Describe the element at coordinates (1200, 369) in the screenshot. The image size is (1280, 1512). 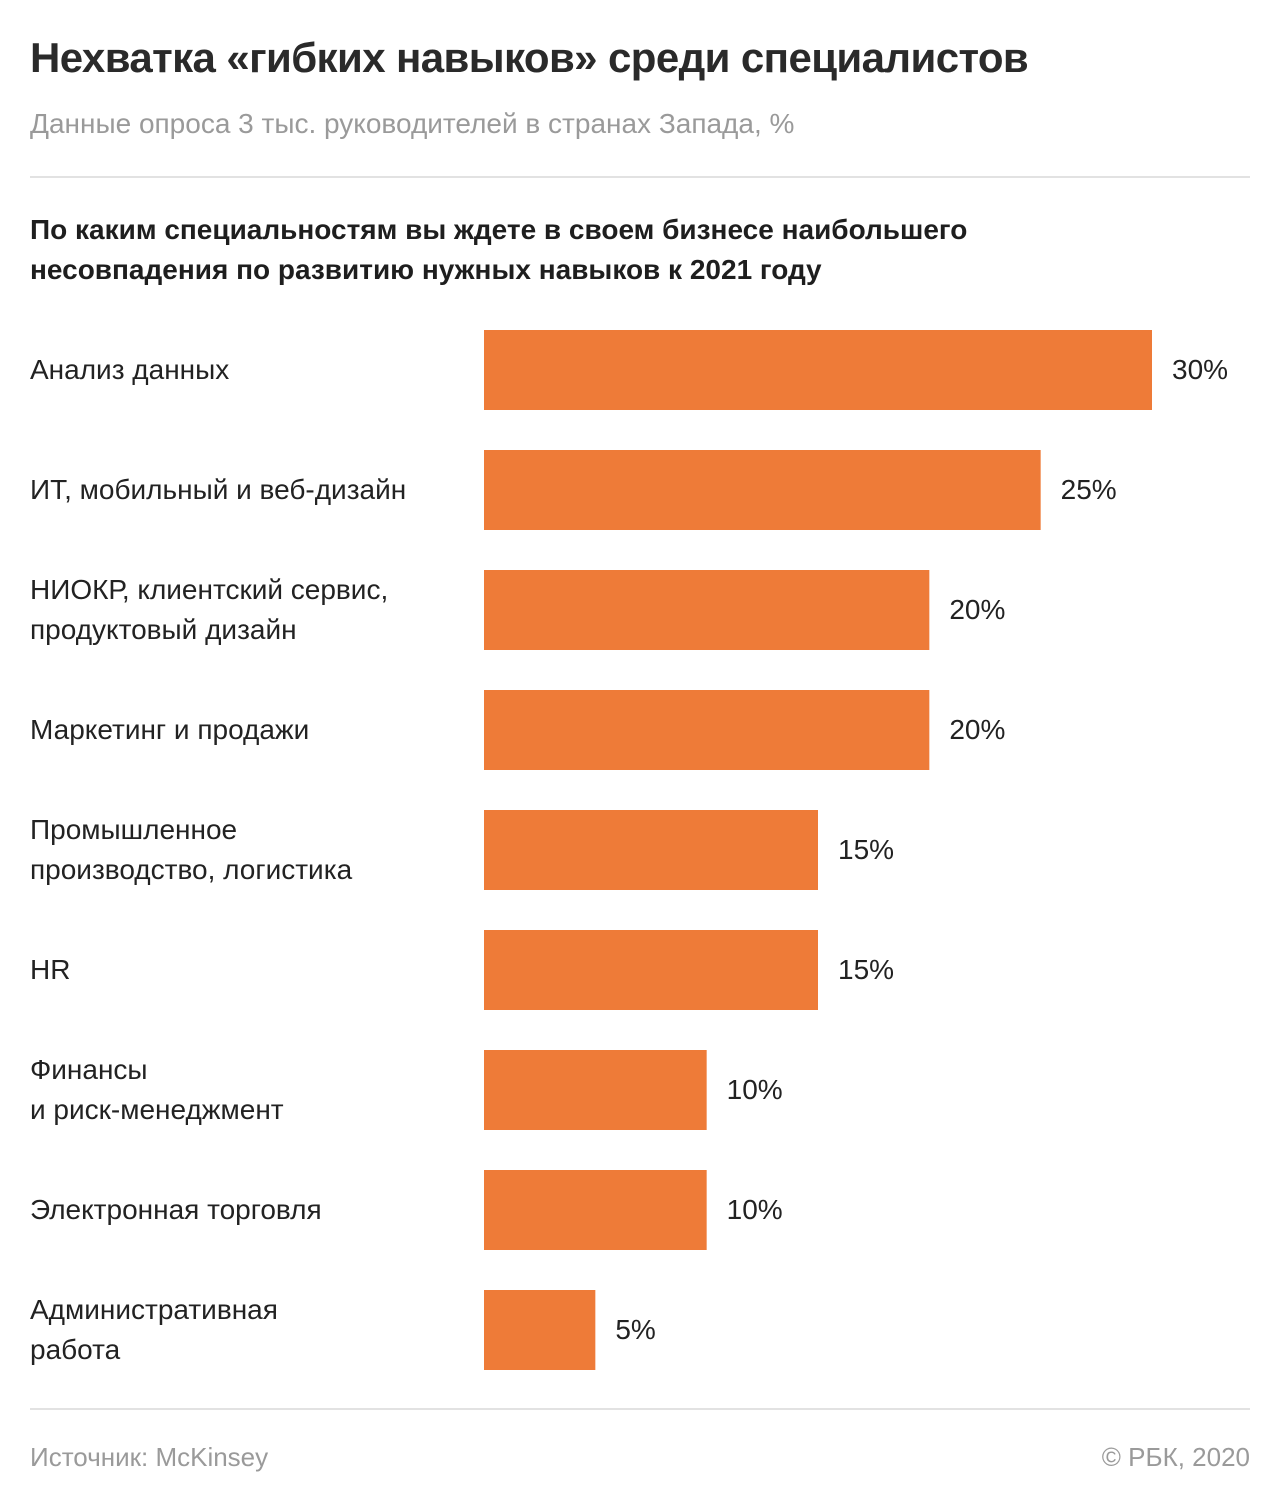
I see `value-label: 30%` at that location.